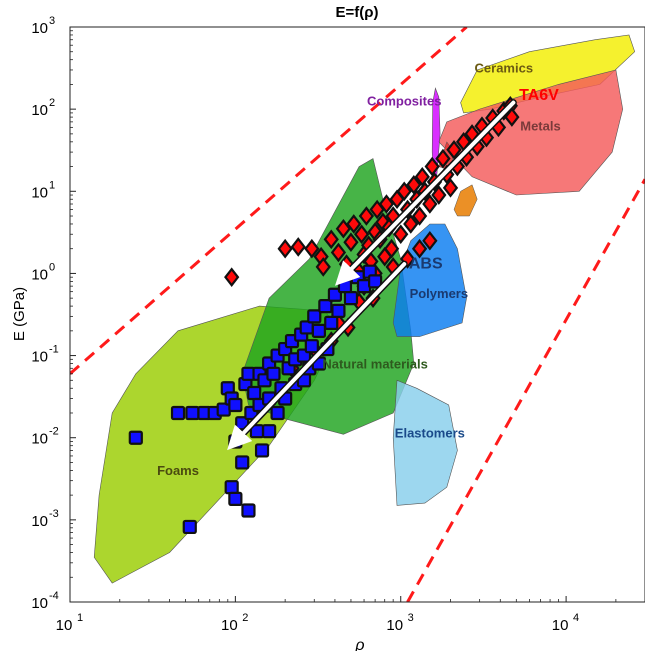 The width and height of the screenshot is (645, 656). What do you see at coordinates (52, 21) in the screenshot?
I see `y-tick-exponent: 3` at bounding box center [52, 21].